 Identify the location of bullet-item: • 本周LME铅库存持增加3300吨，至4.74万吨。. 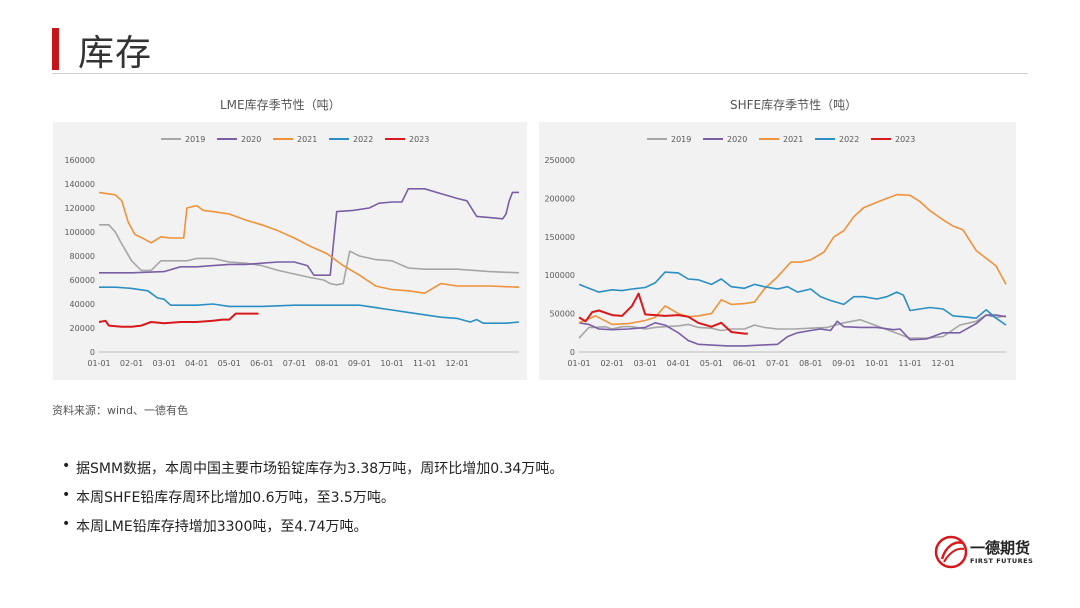
(312, 530).